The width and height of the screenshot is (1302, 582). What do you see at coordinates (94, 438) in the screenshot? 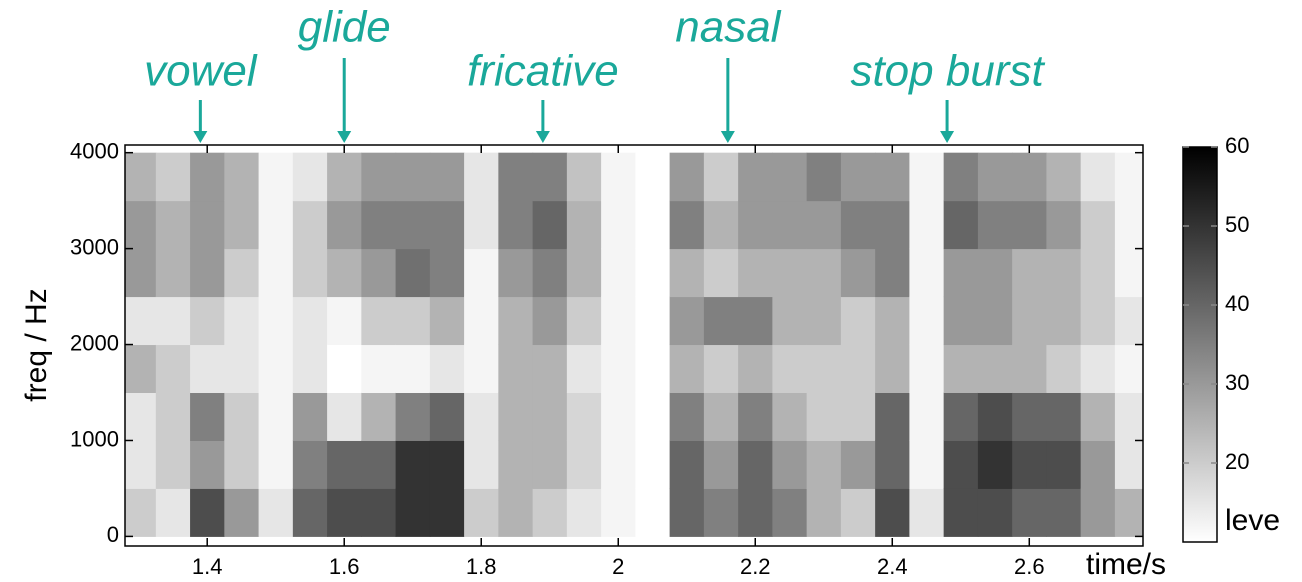
I see `y-tick-label: 1000` at bounding box center [94, 438].